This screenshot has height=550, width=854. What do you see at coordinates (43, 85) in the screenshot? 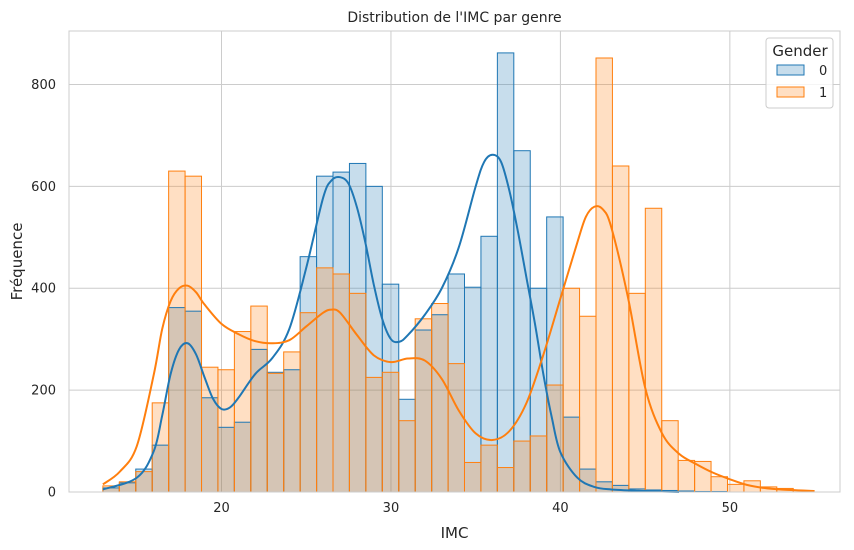
I see `y-tick-label: 800` at bounding box center [43, 85].